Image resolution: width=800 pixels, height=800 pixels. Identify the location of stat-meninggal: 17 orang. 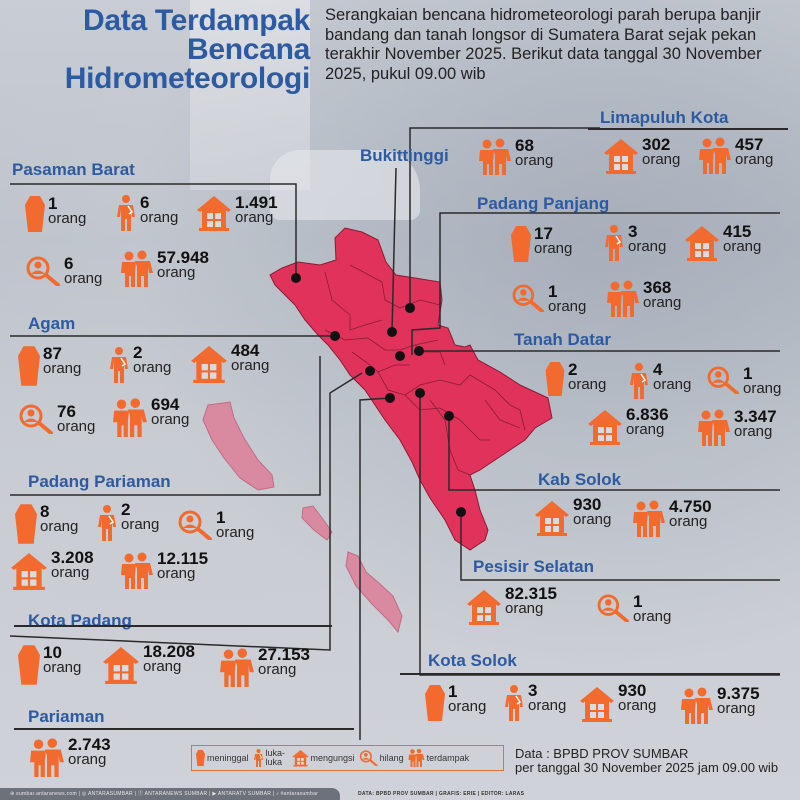
(541, 243).